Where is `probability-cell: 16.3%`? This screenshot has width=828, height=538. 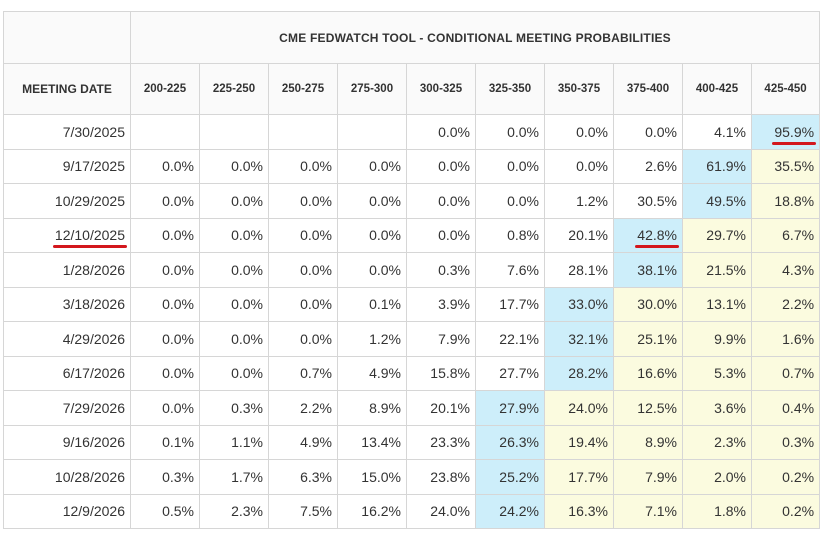
probability-cell: 16.3% is located at coordinates (579, 511).